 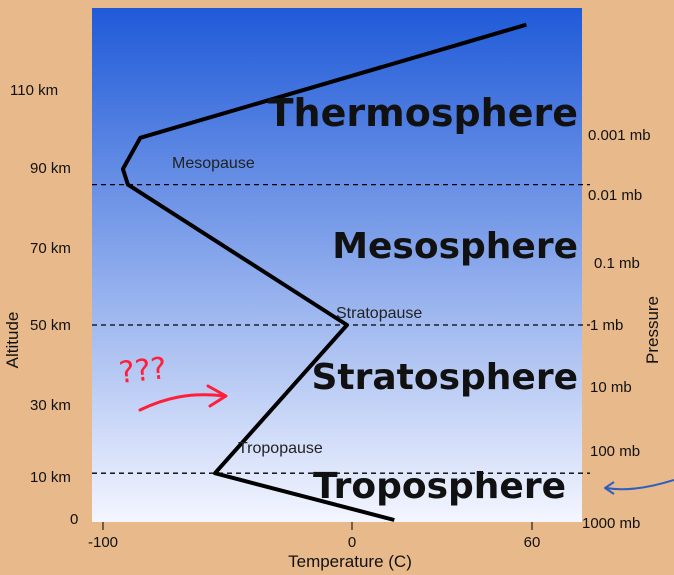 I want to click on handwritten-question-marks: ???, so click(x=142, y=371).